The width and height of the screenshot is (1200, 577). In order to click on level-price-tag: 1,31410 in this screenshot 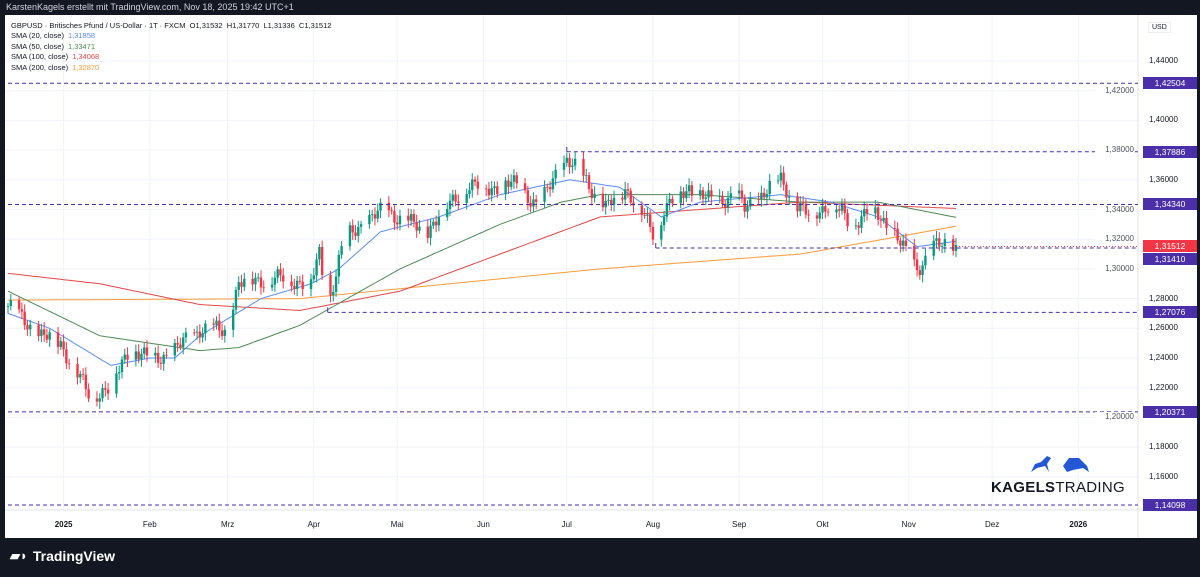, I will do `click(1170, 259)`.